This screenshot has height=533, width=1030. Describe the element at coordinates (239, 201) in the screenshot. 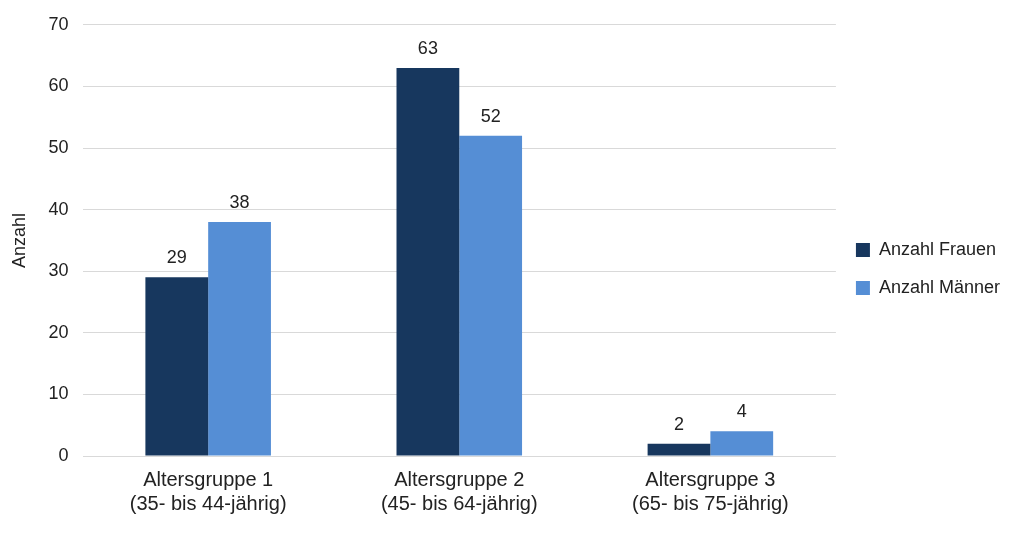

I see `data-label: 38` at that location.